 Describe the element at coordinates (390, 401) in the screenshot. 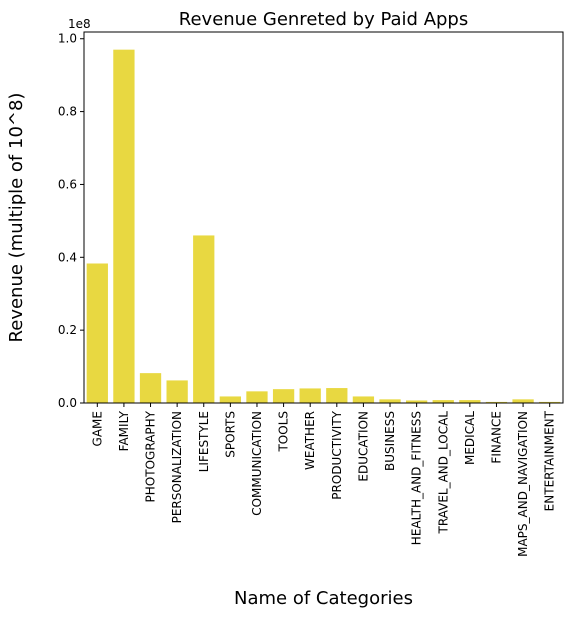

I see `bar-business` at that location.